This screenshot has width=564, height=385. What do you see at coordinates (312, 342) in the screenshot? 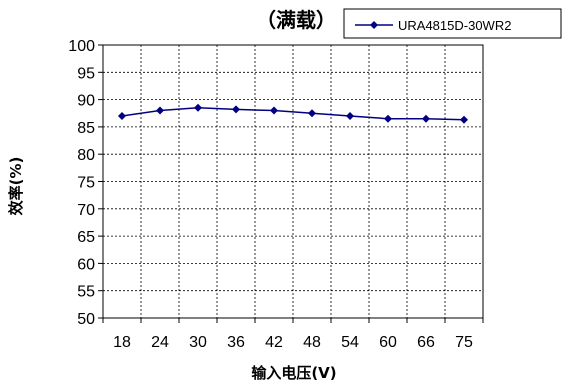
I see `x-tick-label: 48` at bounding box center [312, 342].